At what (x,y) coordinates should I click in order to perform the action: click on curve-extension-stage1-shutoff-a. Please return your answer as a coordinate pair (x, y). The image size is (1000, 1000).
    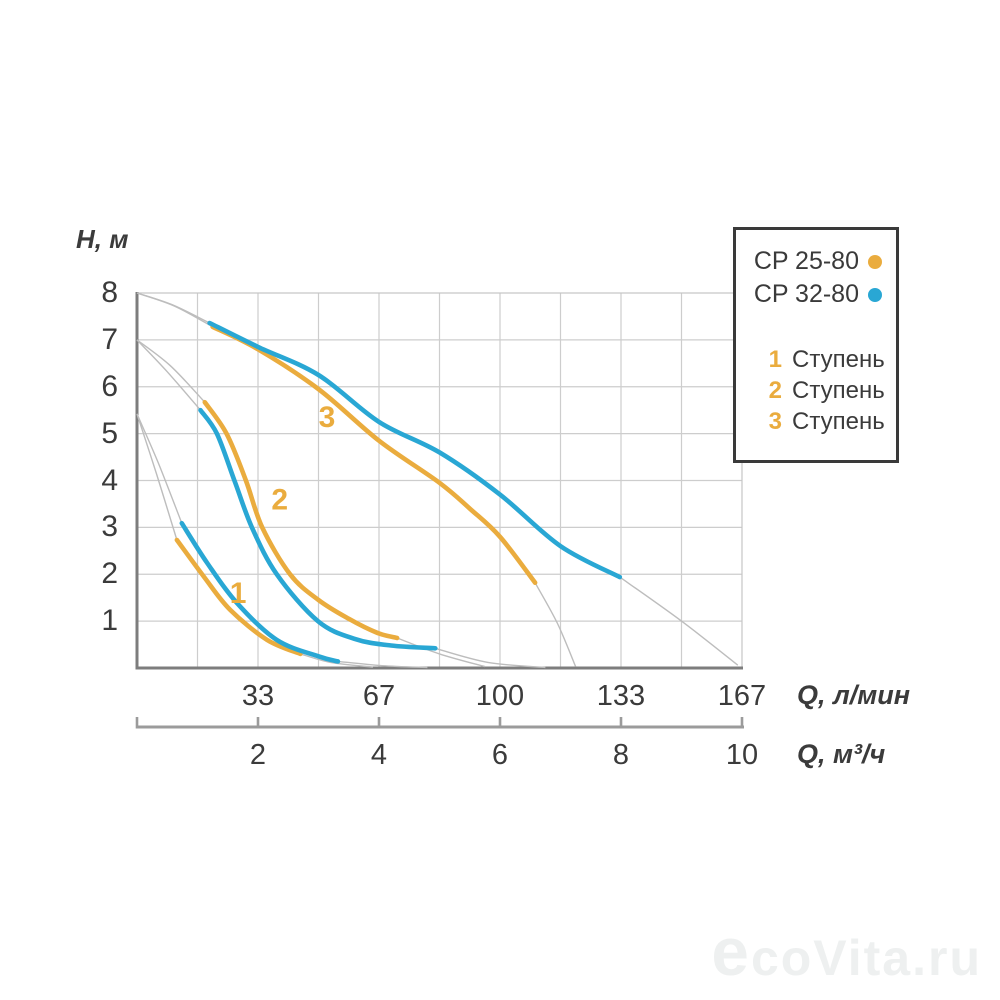
    Looking at the image, I should click on (157, 477).